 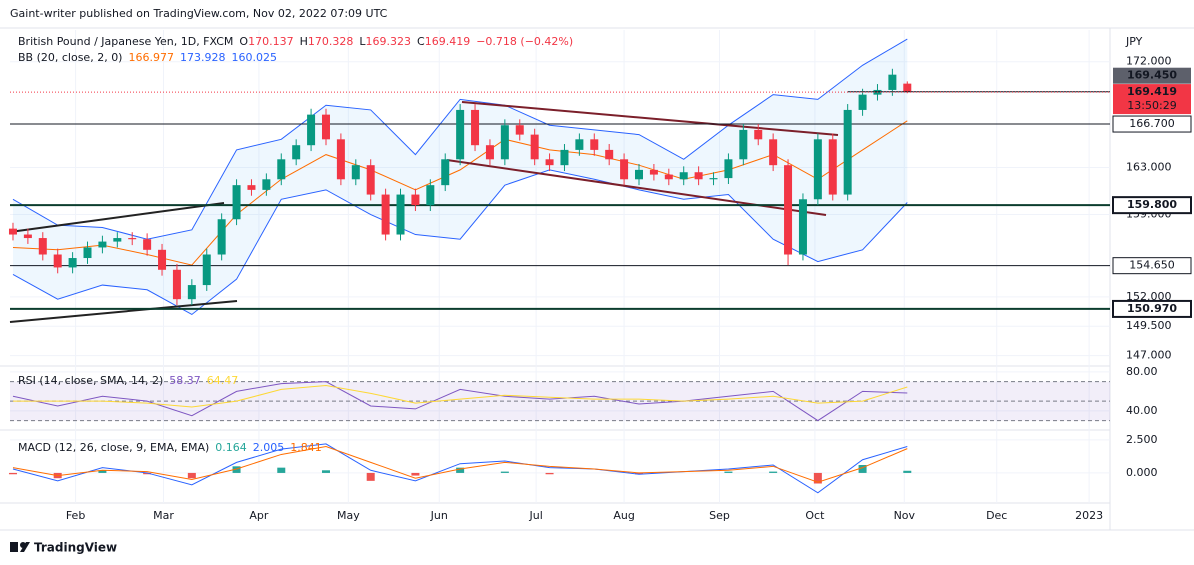 I want to click on legend-item: 169.419, so click(x=448, y=41).